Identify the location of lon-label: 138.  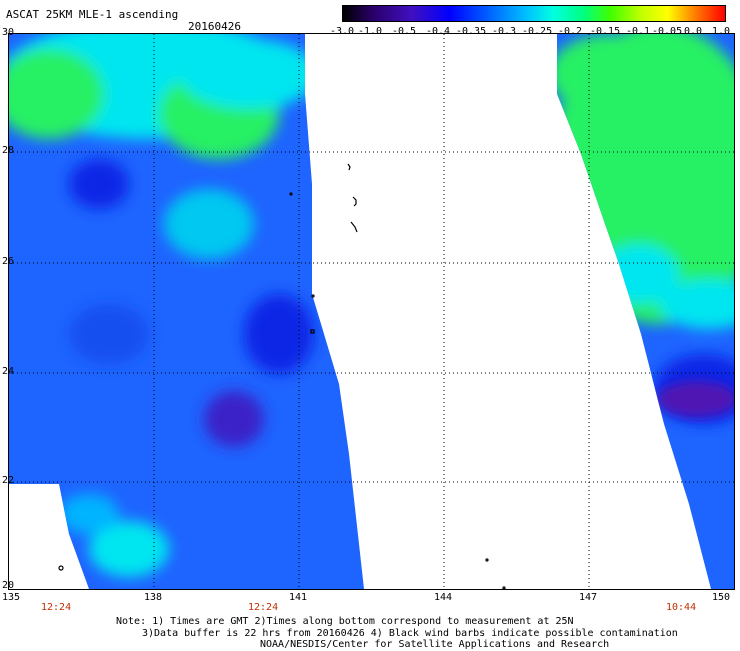
(153, 597).